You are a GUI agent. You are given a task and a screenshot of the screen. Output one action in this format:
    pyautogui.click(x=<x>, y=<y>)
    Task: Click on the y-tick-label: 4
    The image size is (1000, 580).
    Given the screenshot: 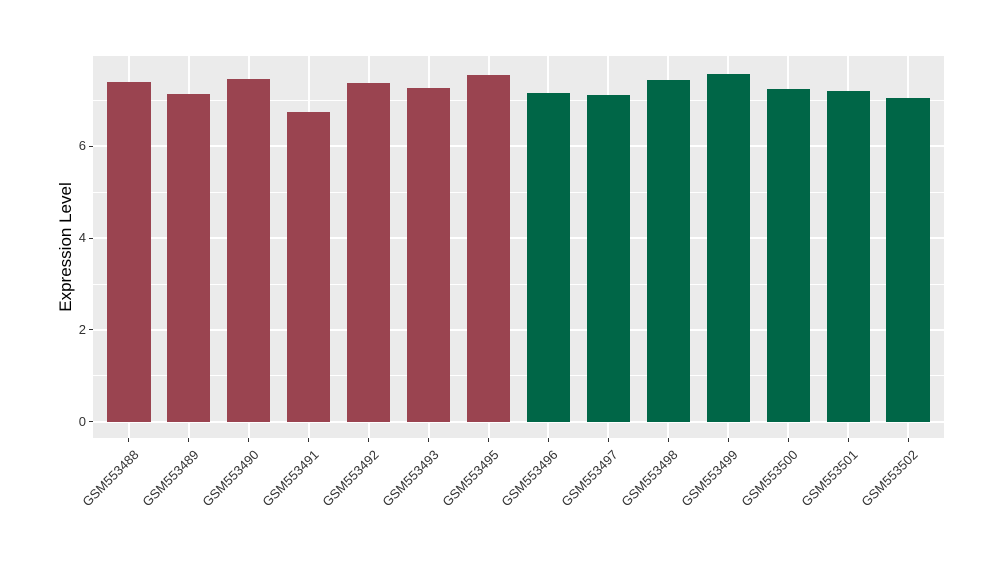 What is the action you would take?
    pyautogui.click(x=82, y=238)
    